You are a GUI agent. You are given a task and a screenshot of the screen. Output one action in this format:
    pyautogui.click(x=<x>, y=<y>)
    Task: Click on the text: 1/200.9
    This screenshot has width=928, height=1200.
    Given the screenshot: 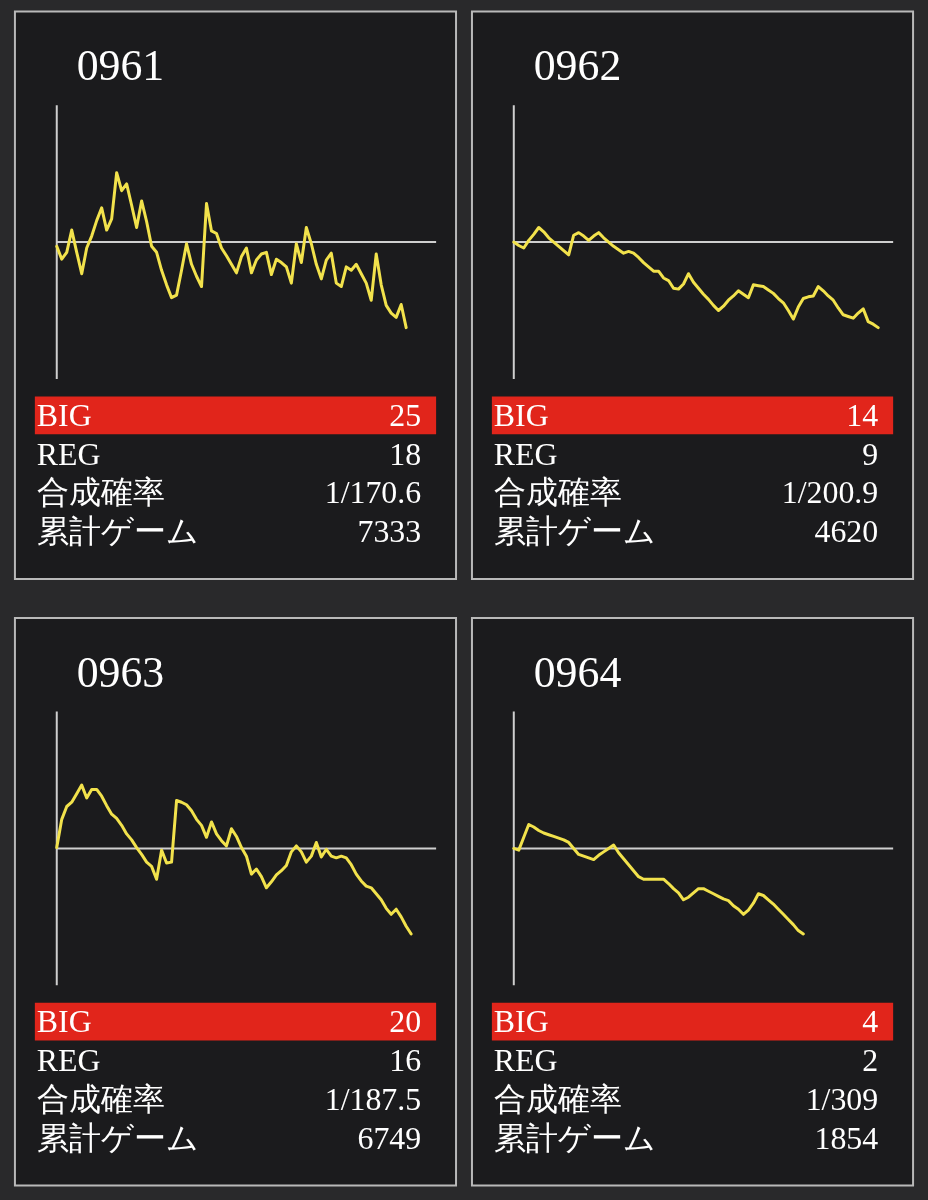 What is the action you would take?
    pyautogui.click(x=830, y=493)
    